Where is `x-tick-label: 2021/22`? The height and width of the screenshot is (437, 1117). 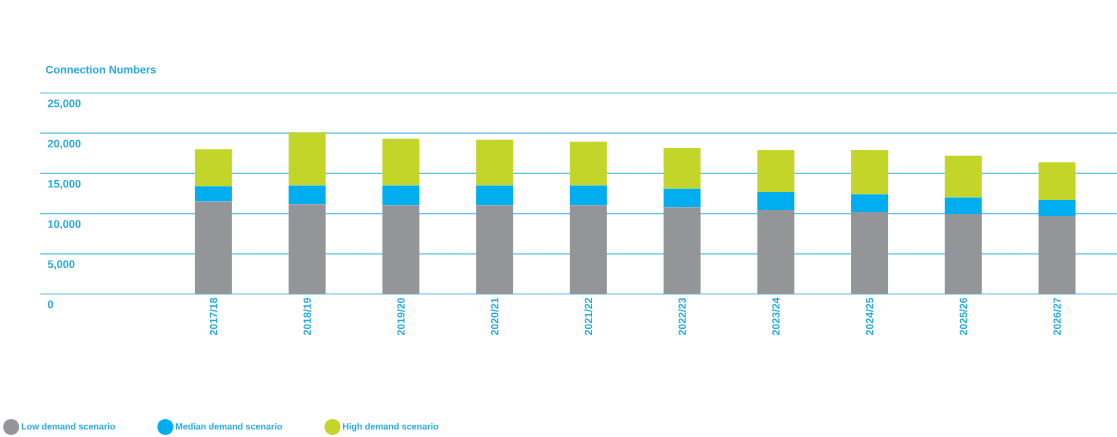 x-tick-label: 2021/22 is located at coordinates (588, 316).